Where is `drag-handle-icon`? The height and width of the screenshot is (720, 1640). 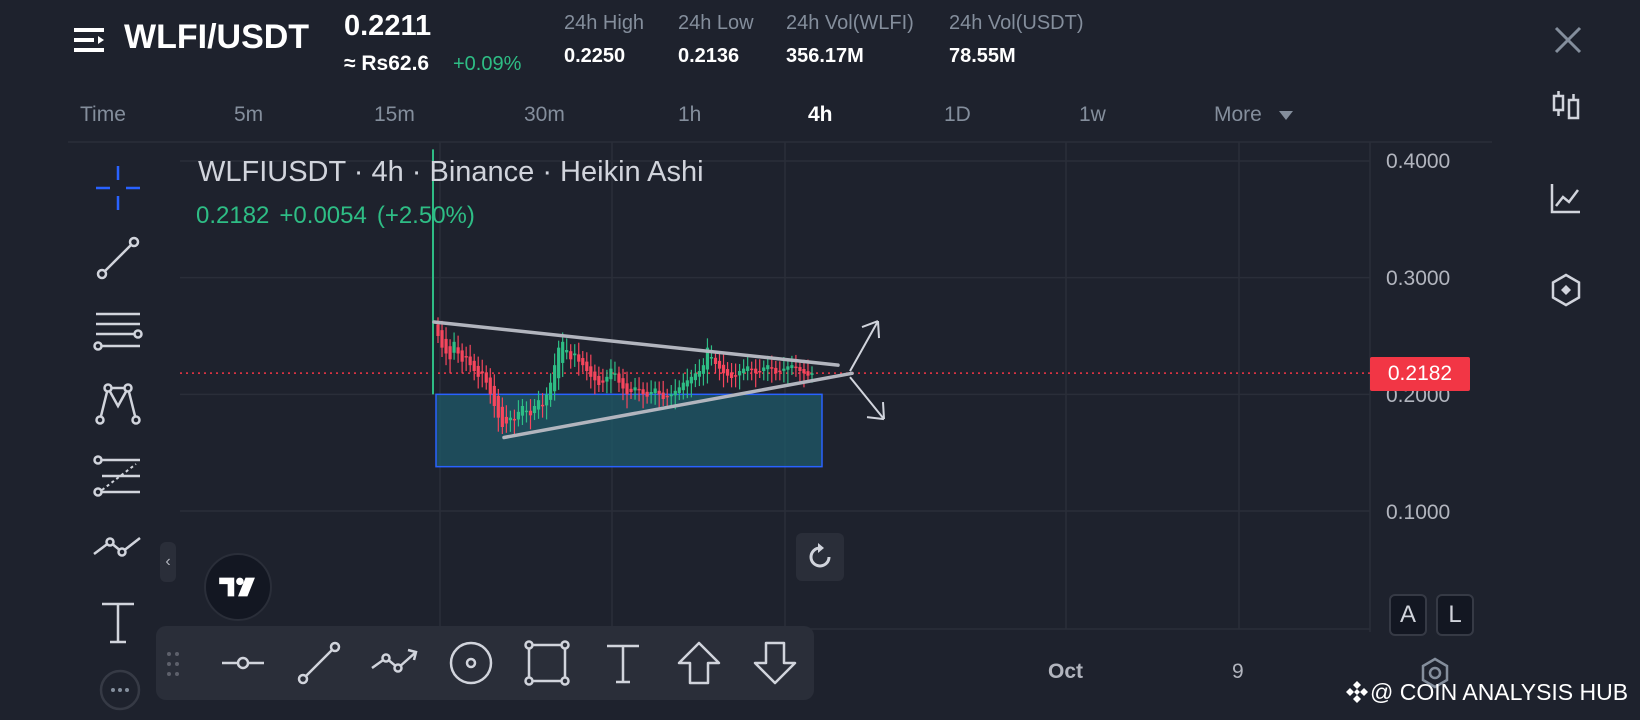
drag-handle-icon is located at coordinates (173, 664).